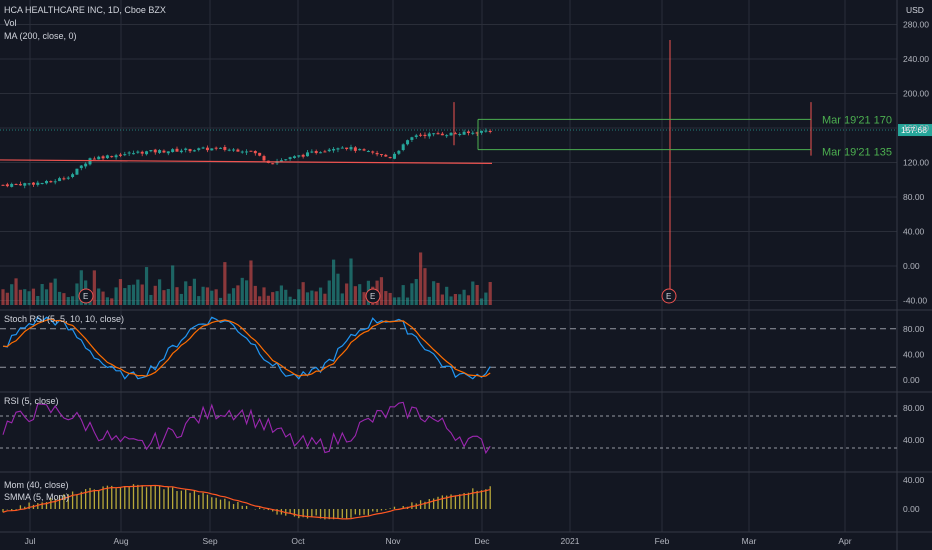 The width and height of the screenshot is (932, 550). I want to click on time-axis: Jul Aug Sep Oct Nov Dec 2021 Feb Mar Apr, so click(438, 541).